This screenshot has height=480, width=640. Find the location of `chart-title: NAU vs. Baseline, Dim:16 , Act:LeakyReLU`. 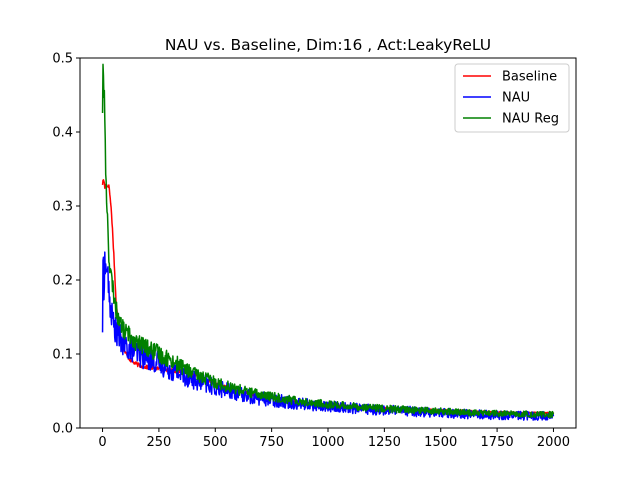

chart-title: NAU vs. Baseline, Dim:16 , Act:LeakyReLU is located at coordinates (328, 45).